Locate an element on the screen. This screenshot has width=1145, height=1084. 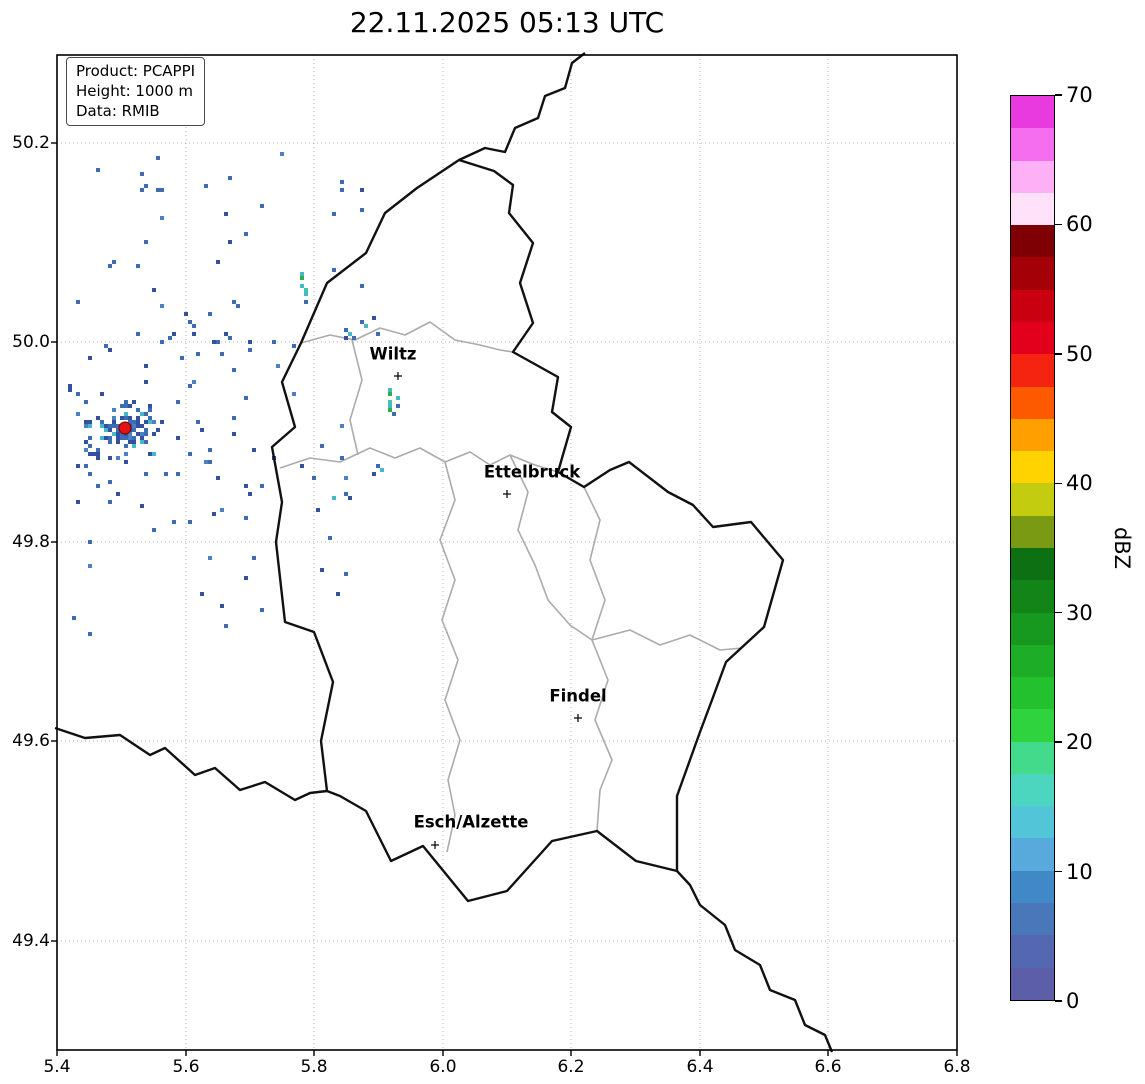
x-tick-label: 5.4 is located at coordinates (57, 1067).